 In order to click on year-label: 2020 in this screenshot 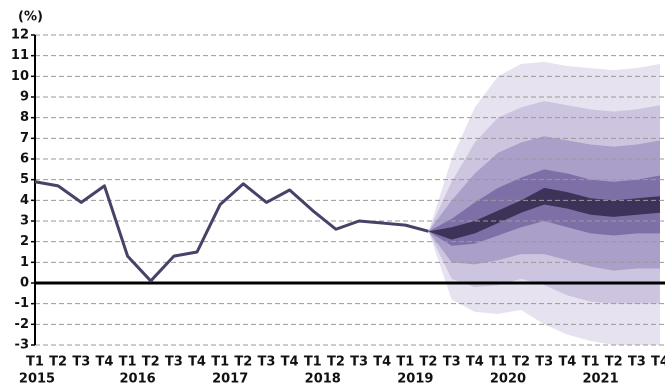, I will do `click(508, 379)`.